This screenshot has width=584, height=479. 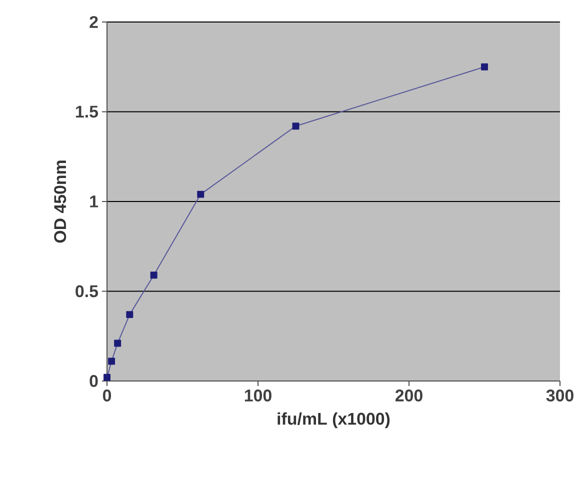 What do you see at coordinates (60, 201) in the screenshot?
I see `y-axis-title: OD 450nm` at bounding box center [60, 201].